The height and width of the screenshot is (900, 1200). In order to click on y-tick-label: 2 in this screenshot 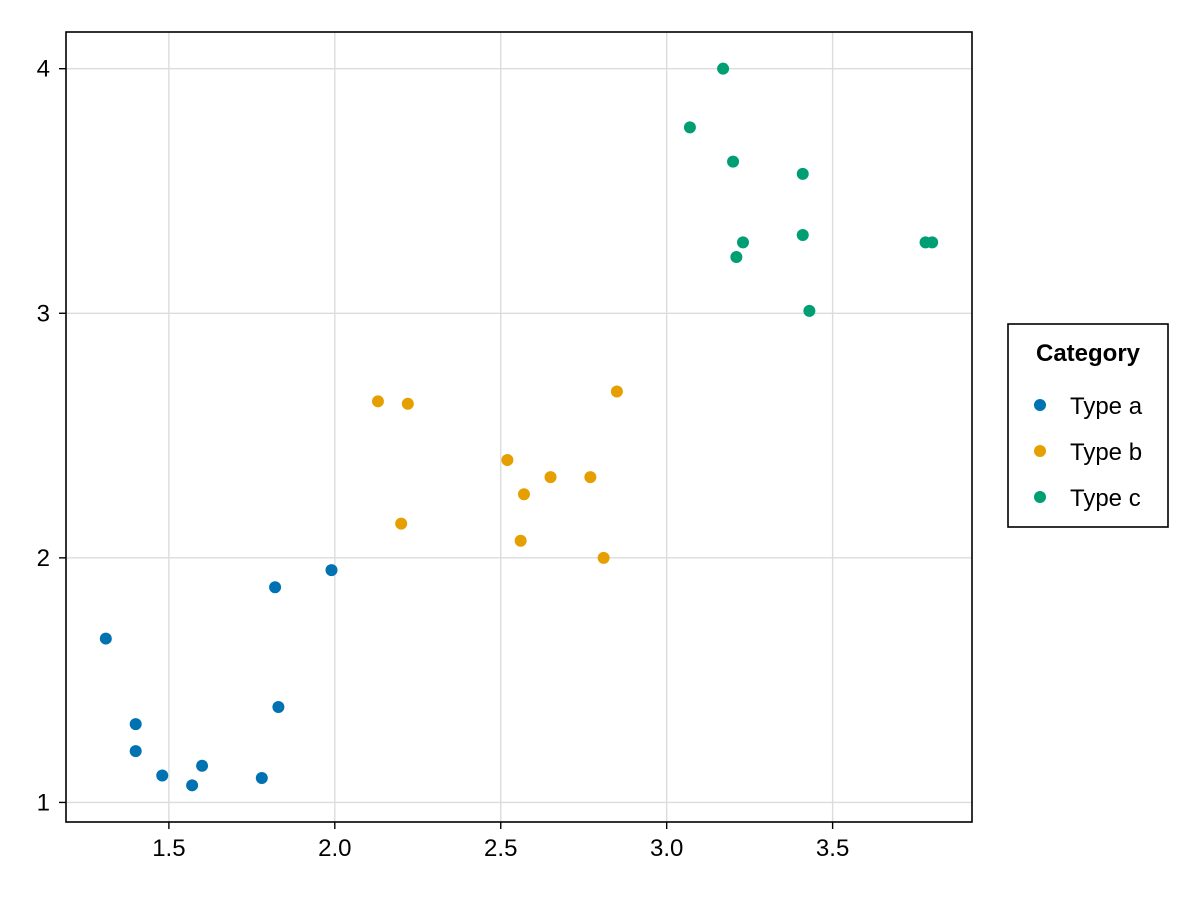, I will do `click(43, 558)`.